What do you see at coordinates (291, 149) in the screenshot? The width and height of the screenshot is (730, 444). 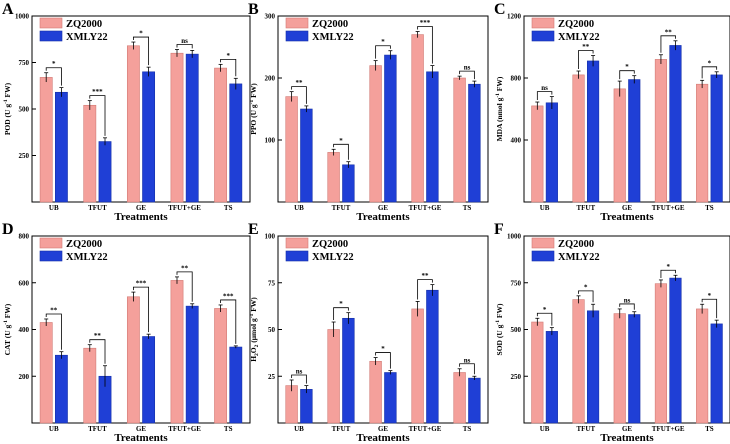 I see `bar-ZQ2000-UB` at bounding box center [291, 149].